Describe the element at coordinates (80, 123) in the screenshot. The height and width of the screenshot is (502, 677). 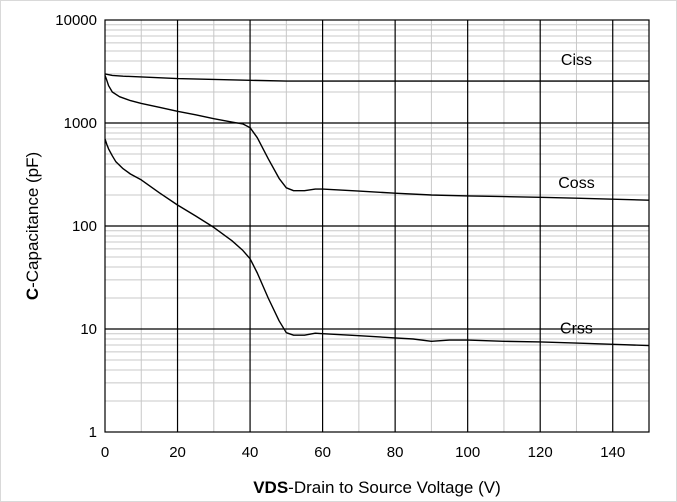
I see `y-tick-label: 1000` at that location.